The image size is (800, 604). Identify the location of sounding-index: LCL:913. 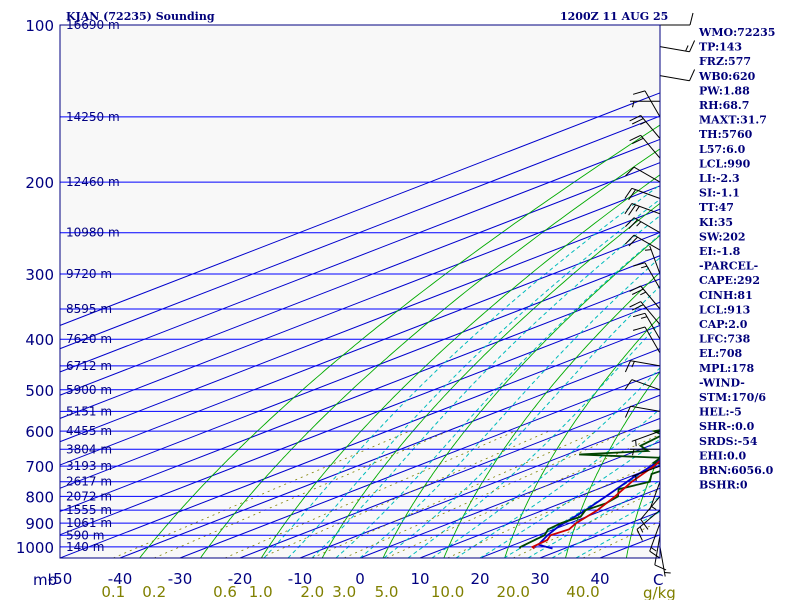
(724, 309).